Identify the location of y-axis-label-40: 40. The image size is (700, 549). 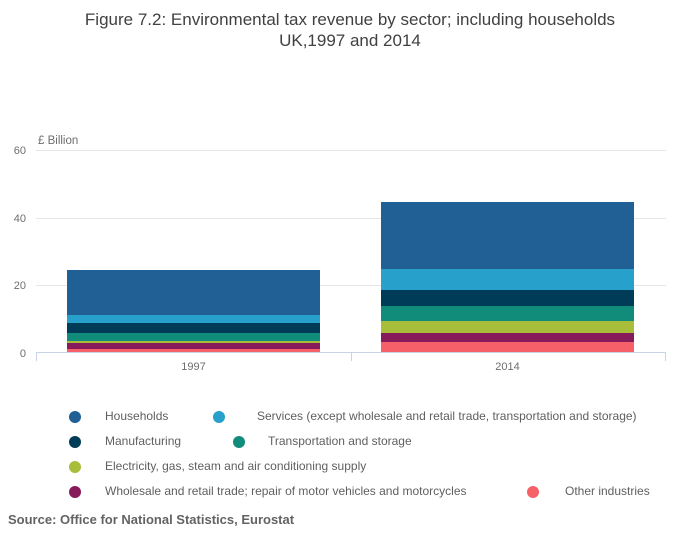
(19, 218).